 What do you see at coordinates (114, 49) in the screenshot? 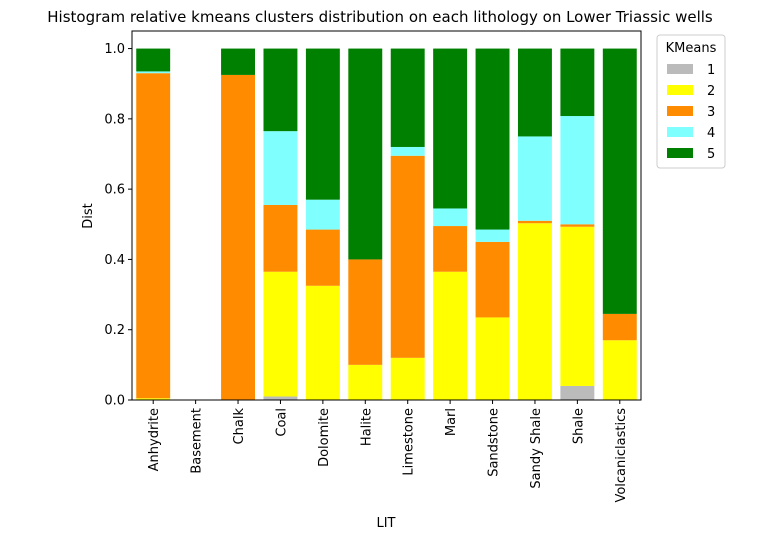
I see `y-tick-label: 1.0` at bounding box center [114, 49].